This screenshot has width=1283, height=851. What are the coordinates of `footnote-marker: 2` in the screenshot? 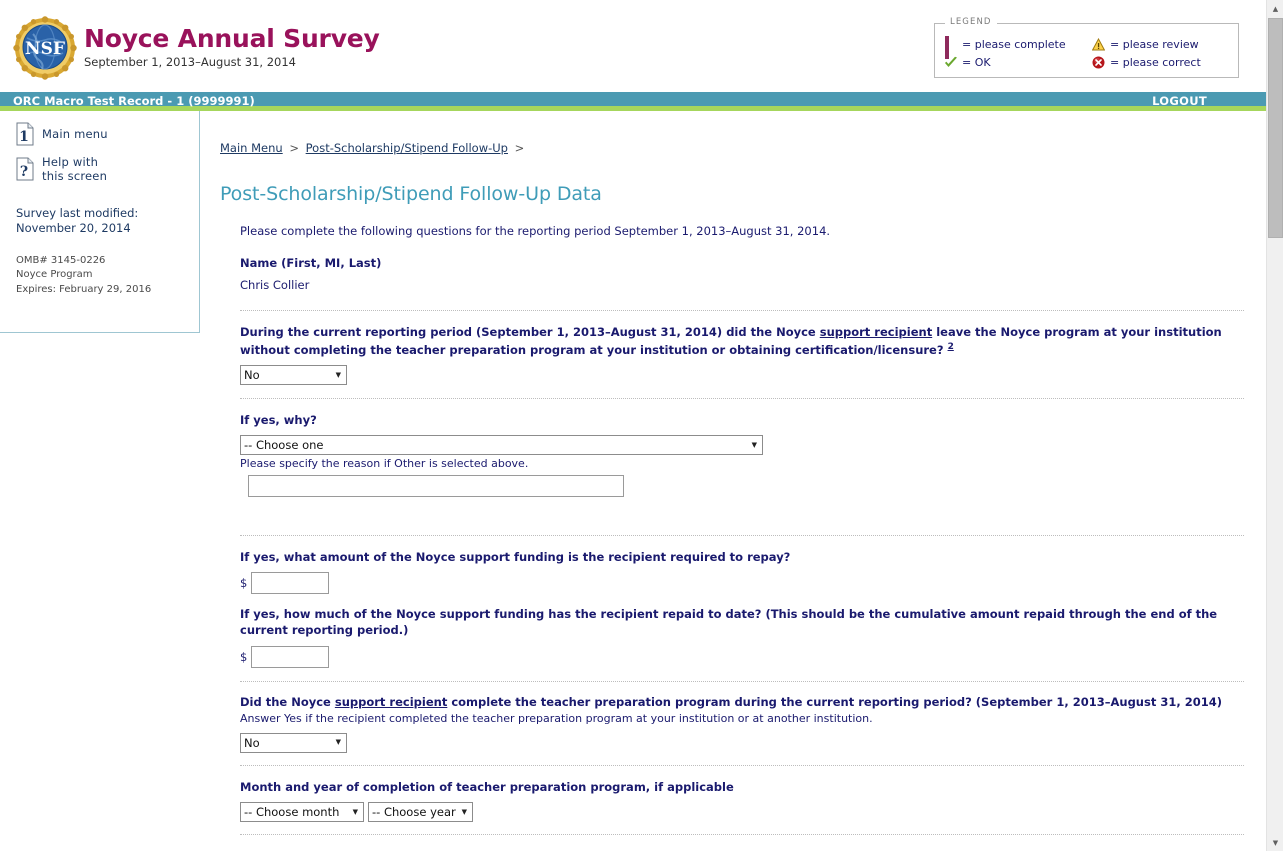 It's located at (951, 347).